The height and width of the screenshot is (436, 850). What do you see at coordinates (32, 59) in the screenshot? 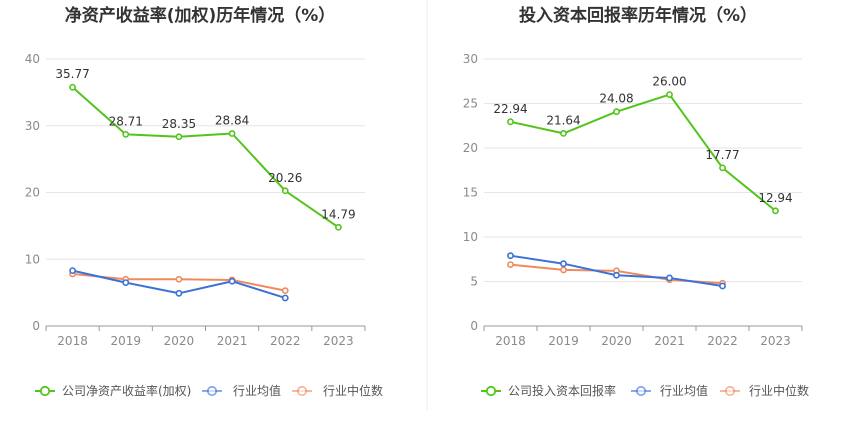
I see `y-tick-label: 40` at bounding box center [32, 59].